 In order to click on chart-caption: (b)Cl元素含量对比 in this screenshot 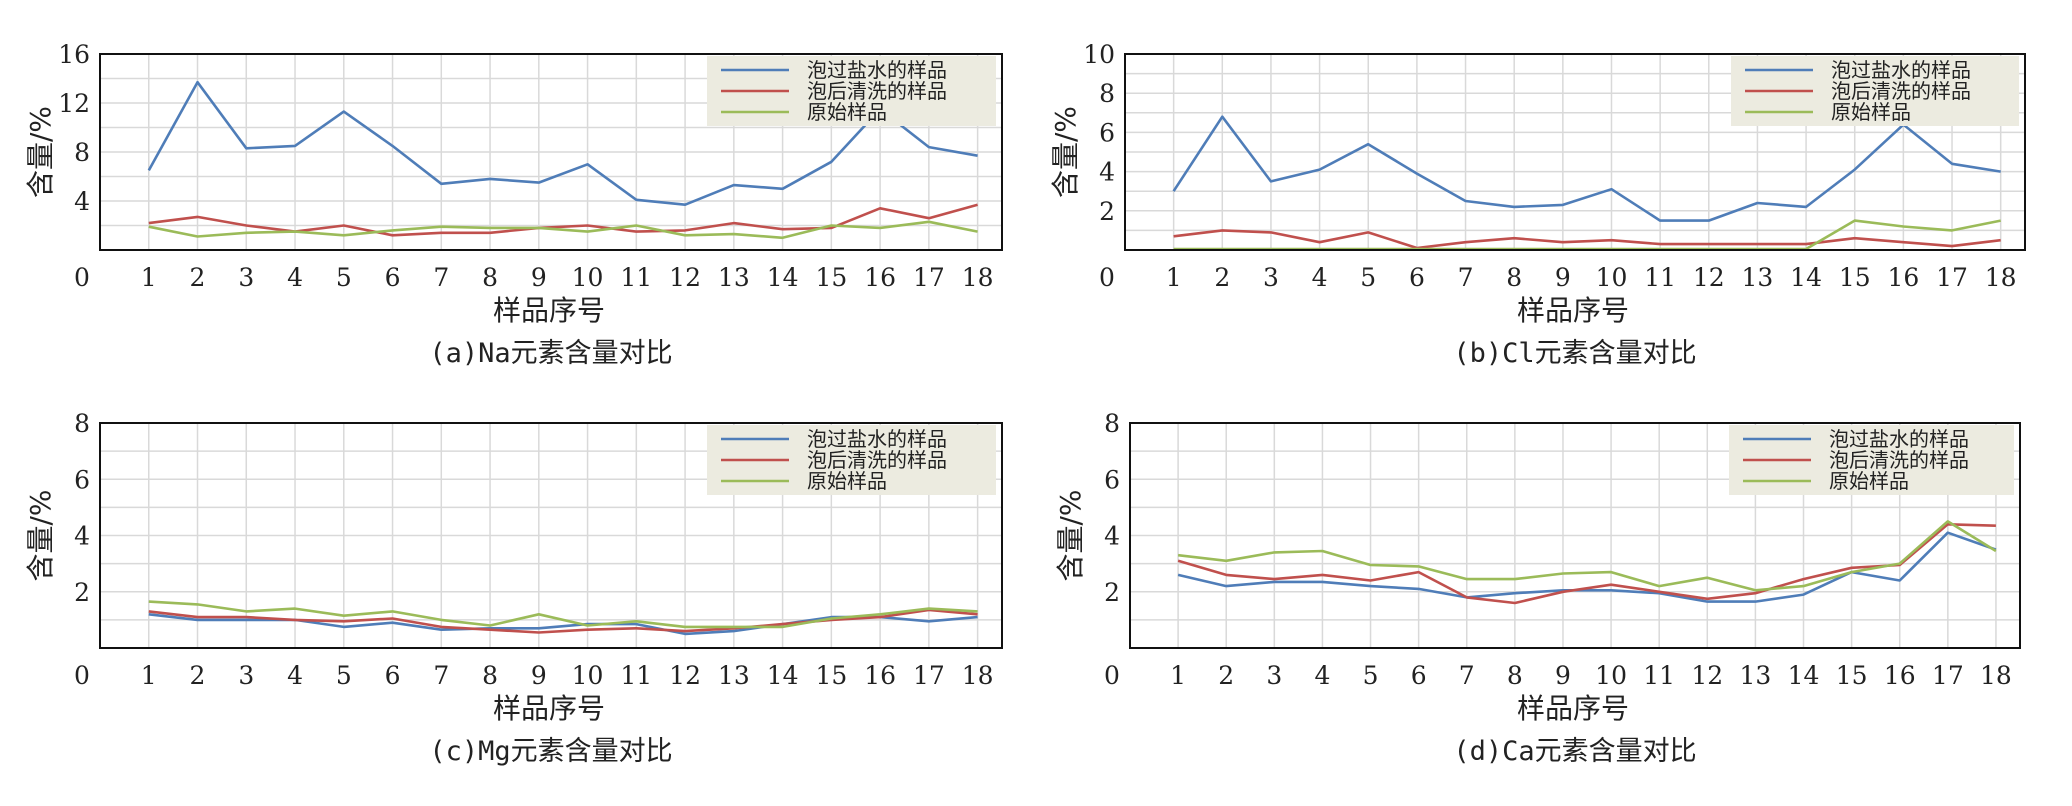, I will do `click(1574, 353)`.